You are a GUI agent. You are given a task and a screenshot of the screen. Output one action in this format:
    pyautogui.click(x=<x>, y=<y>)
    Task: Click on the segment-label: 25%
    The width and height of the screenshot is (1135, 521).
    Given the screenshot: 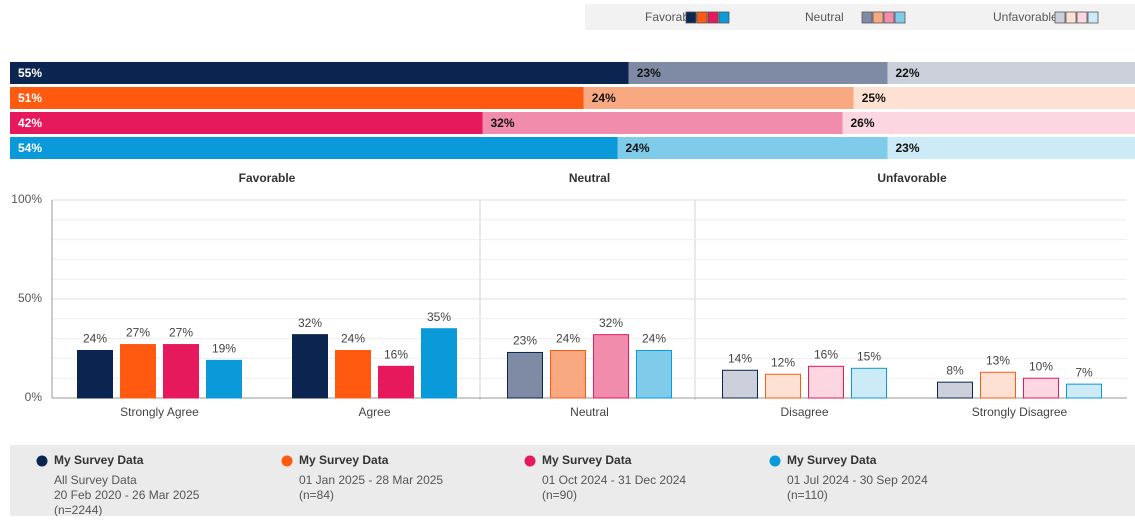 What is the action you would take?
    pyautogui.click(x=874, y=98)
    